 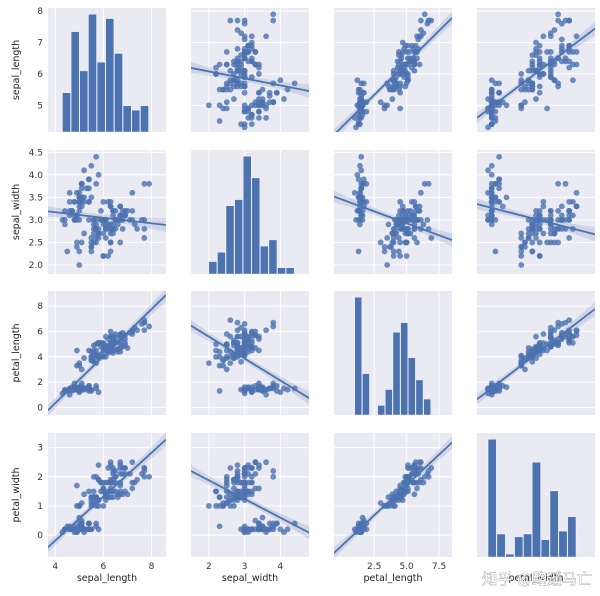 I want to click on panel-sepal_width-vs-petal_width, so click(x=536, y=212).